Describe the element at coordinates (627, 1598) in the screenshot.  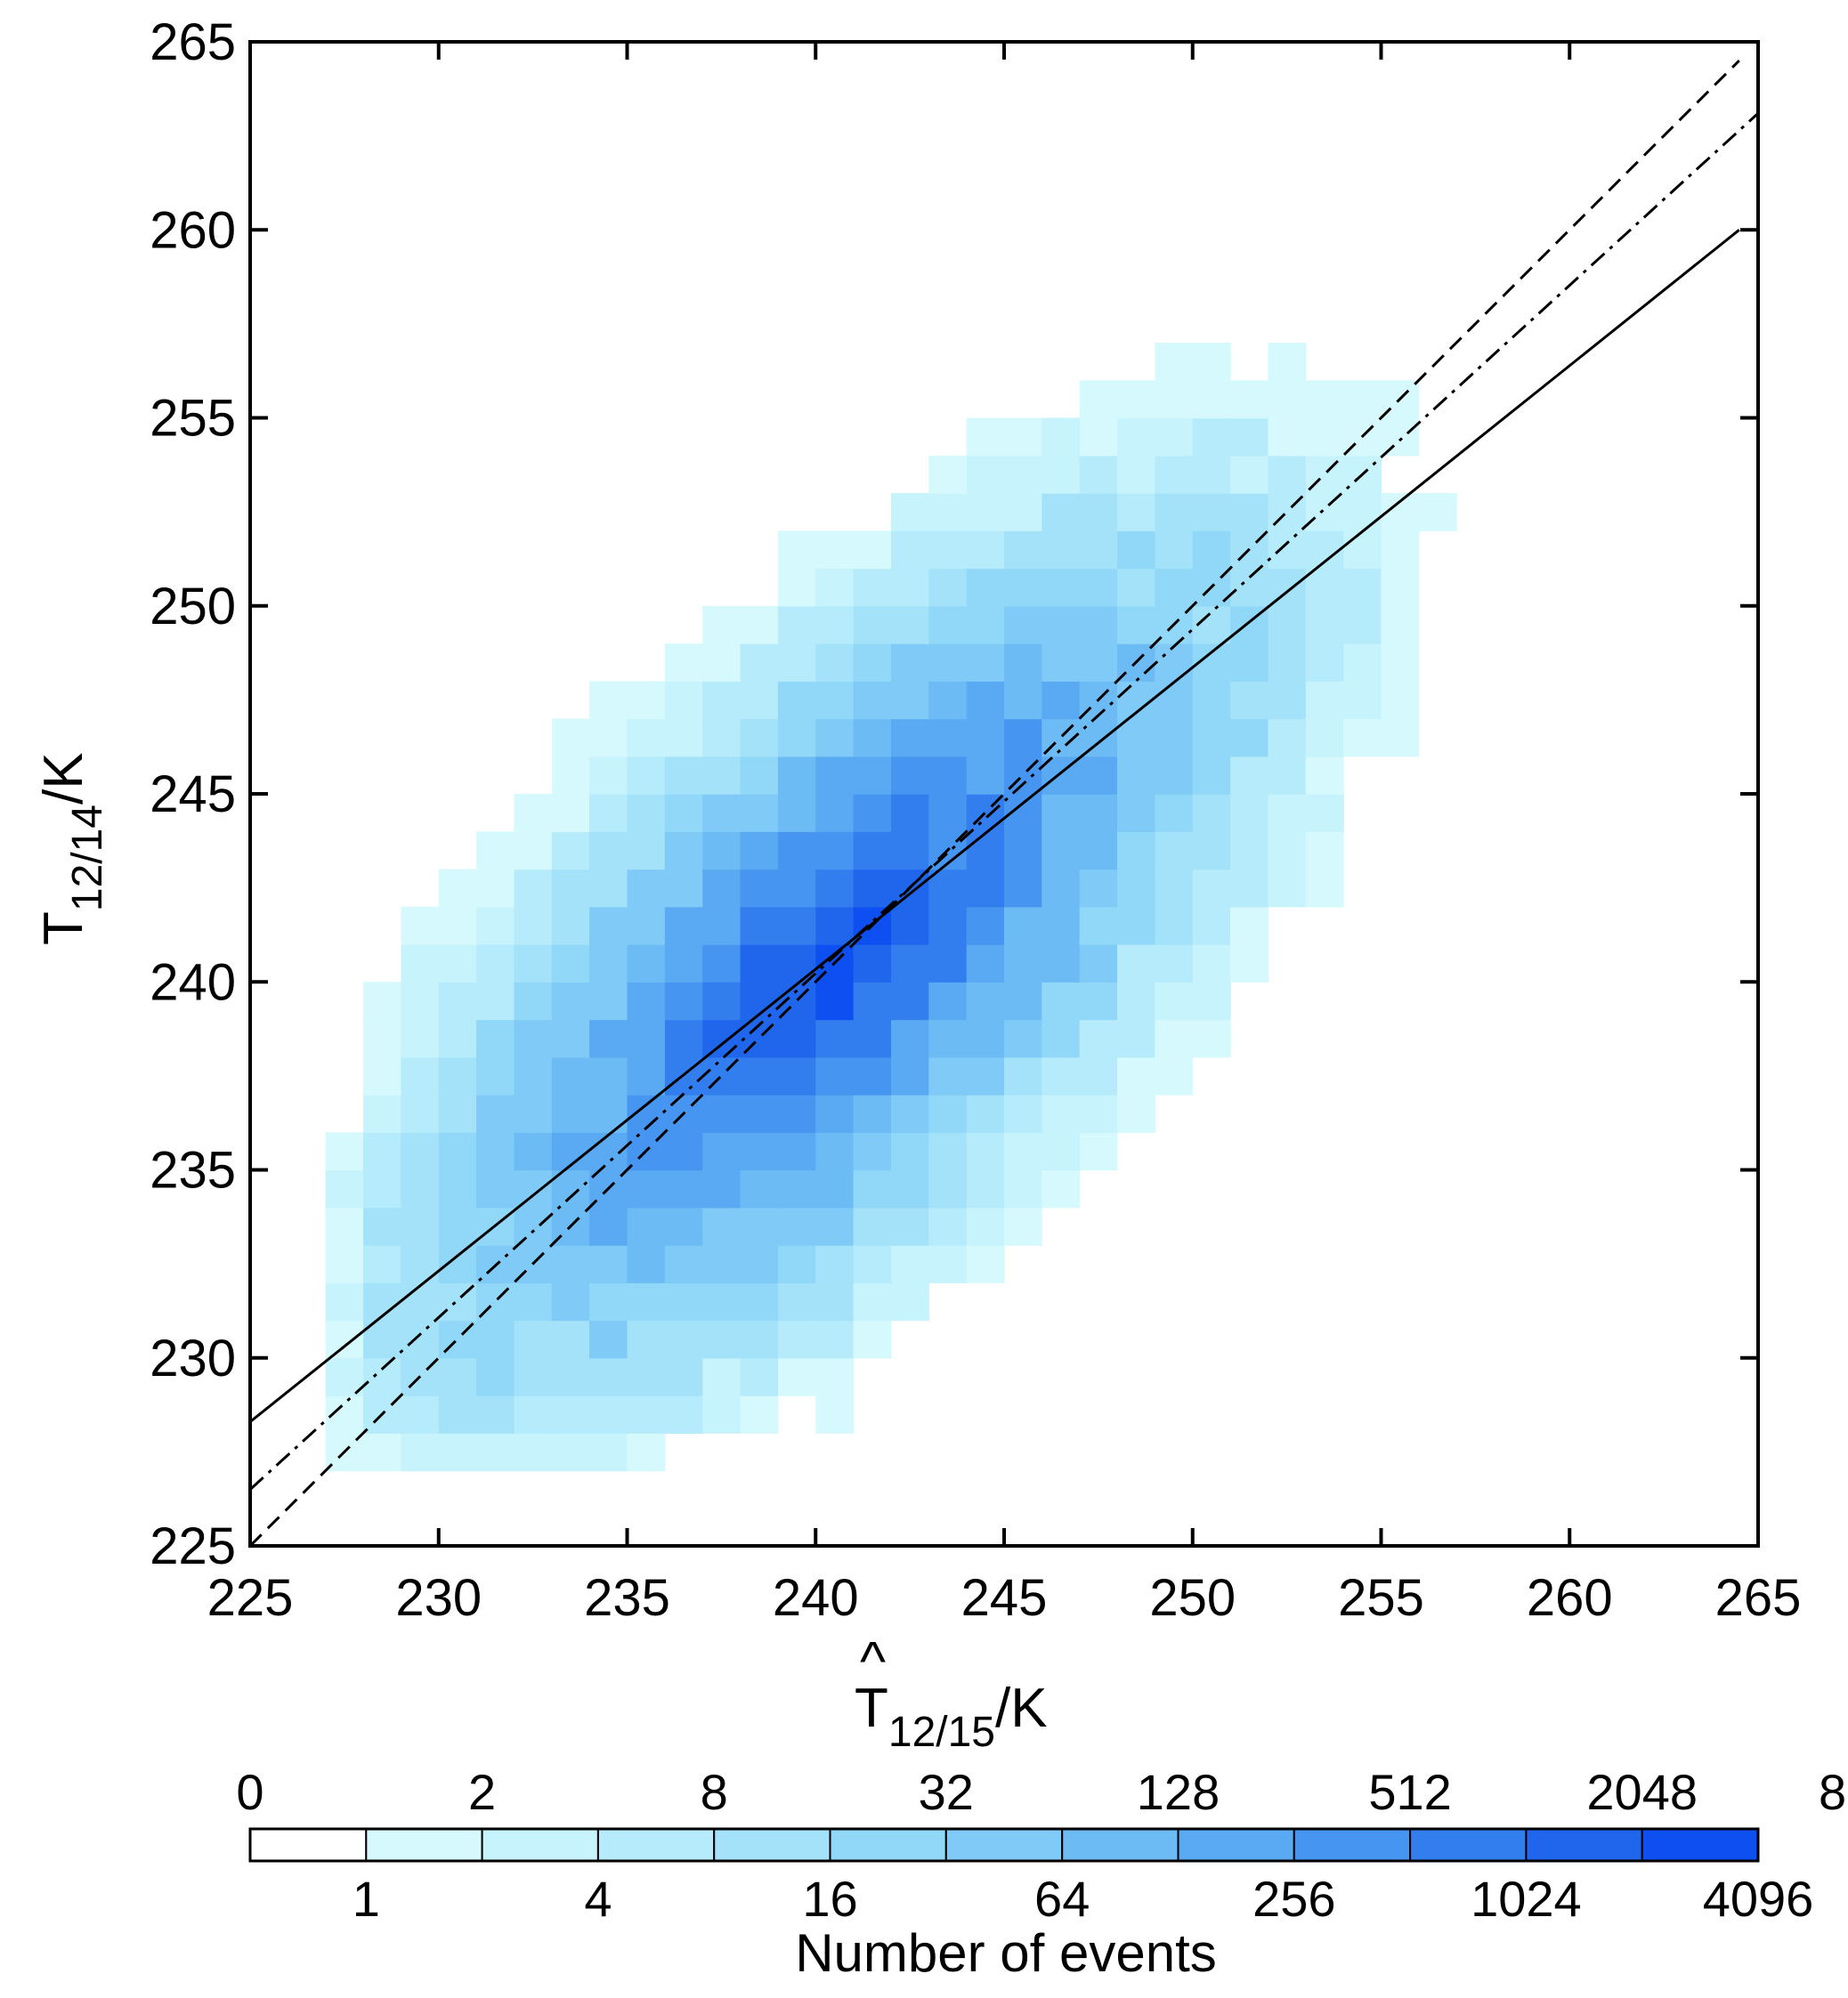
I see `x-tick-label: 235` at that location.